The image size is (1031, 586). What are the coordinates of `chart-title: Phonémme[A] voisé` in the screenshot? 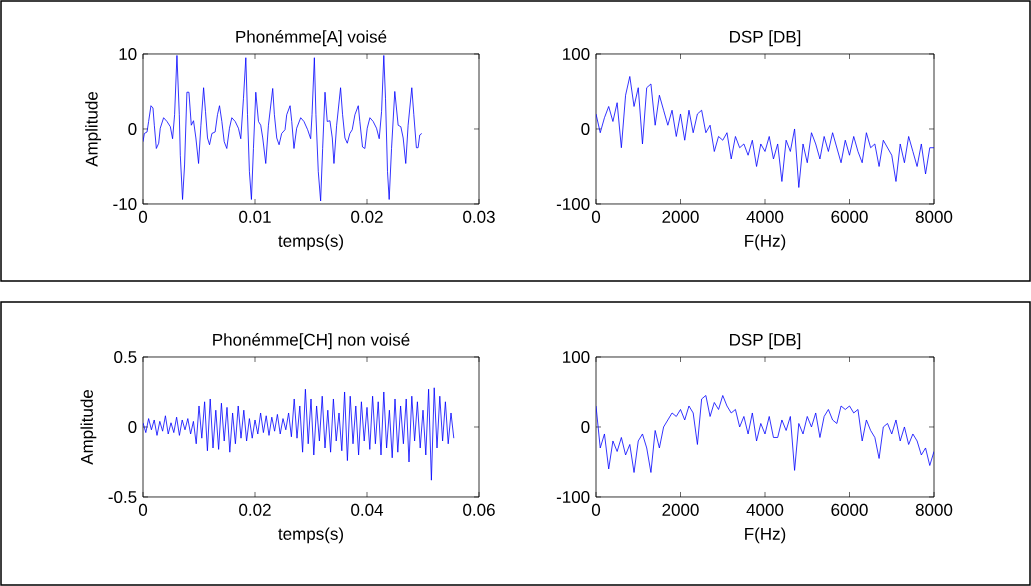 It's located at (311, 38).